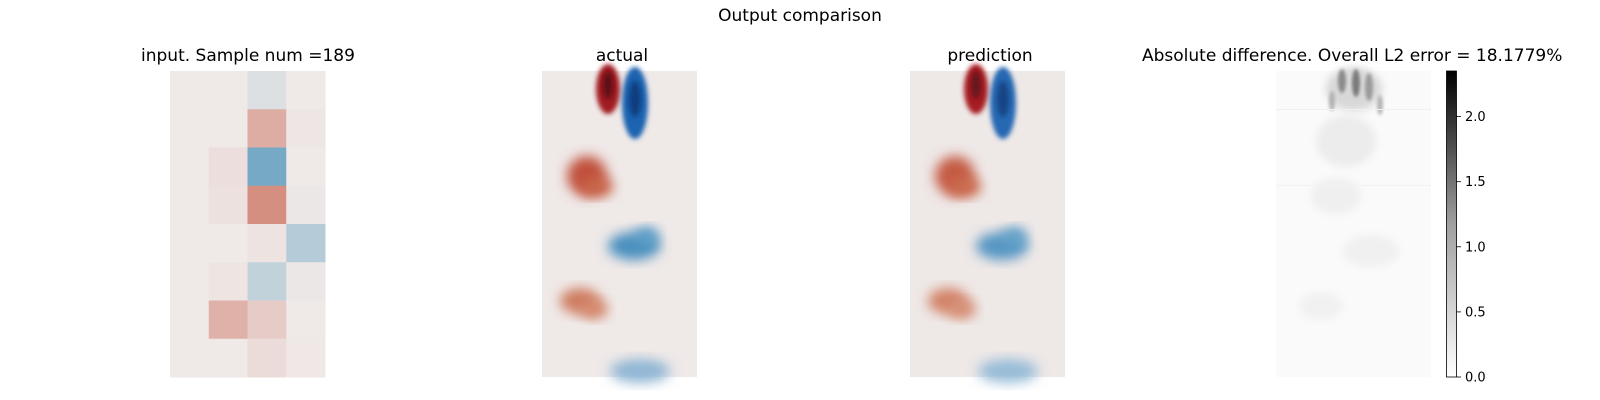 Image resolution: width=1600 pixels, height=400 pixels. What do you see at coordinates (1475, 182) in the screenshot?
I see `colorbar-tick-label: 1.5` at bounding box center [1475, 182].